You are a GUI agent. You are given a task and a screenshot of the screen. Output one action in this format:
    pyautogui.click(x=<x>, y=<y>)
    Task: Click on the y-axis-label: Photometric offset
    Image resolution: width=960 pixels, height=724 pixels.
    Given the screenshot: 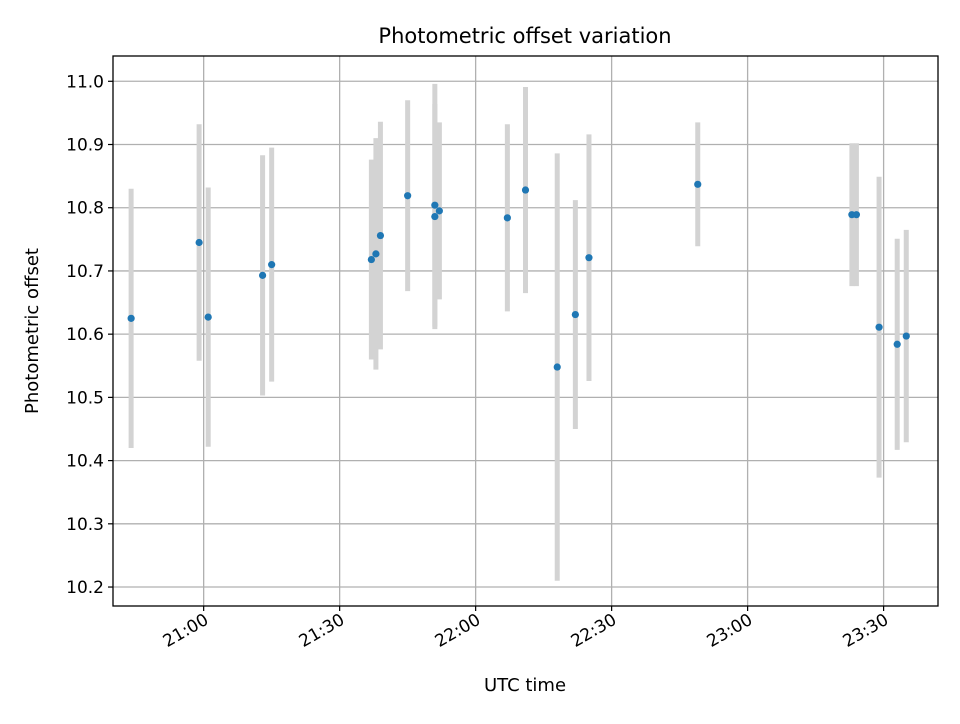 What is the action you would take?
    pyautogui.click(x=32, y=331)
    